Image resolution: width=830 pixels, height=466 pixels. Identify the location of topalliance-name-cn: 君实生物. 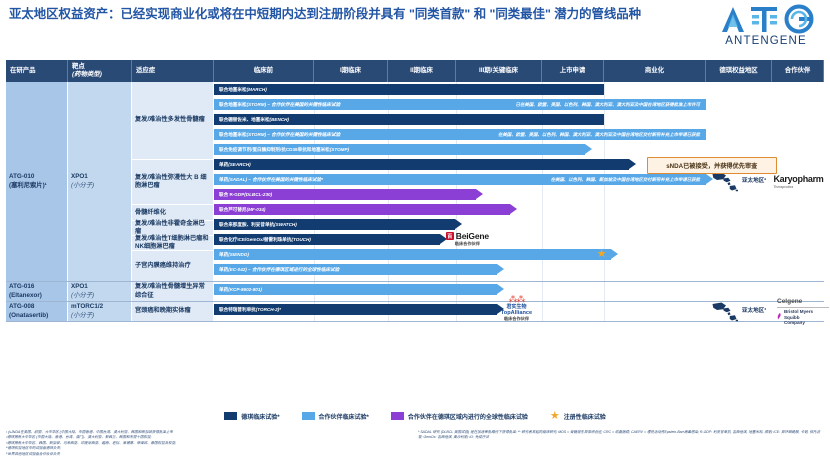
(516, 307).